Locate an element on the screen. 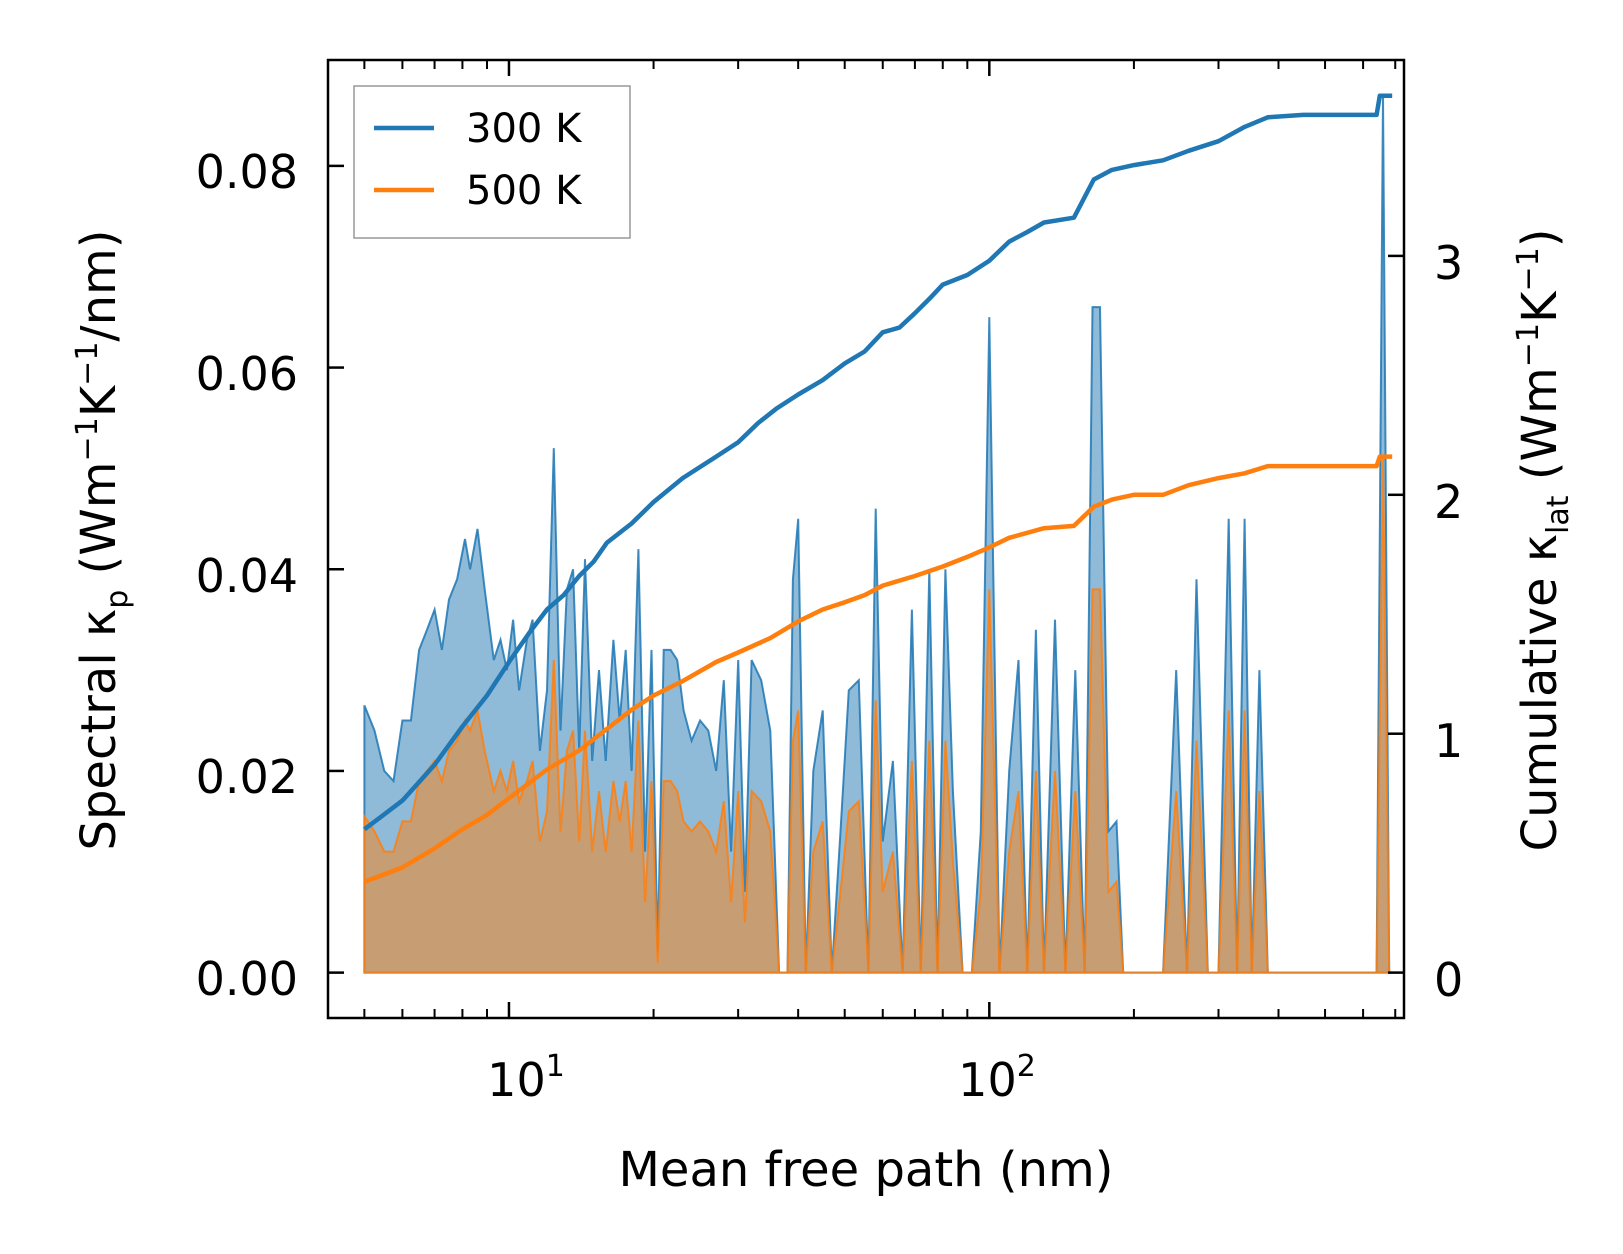  y-right-title-sup2: −1 is located at coordinates (1528, 269).